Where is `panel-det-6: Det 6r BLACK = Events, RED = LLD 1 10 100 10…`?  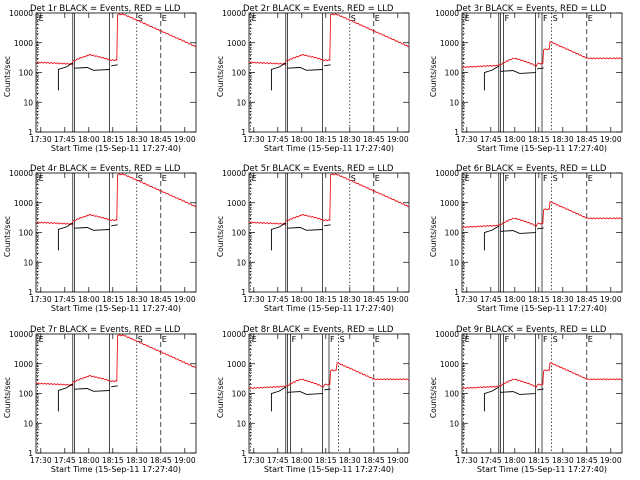
panel-det-6: Det 6r BLACK = Events, RED = LLD 1 10 100 10… is located at coordinates (526, 238).